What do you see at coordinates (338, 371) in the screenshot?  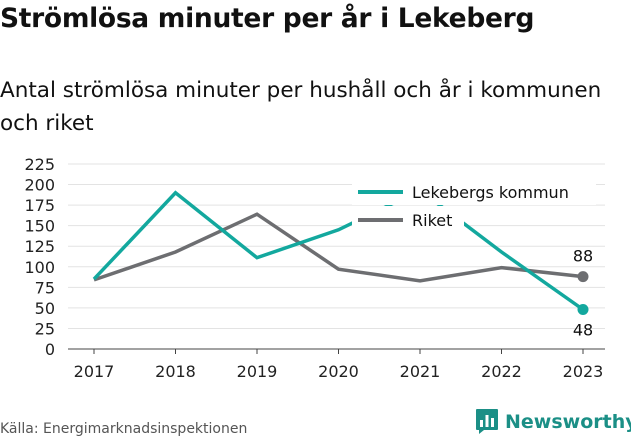 I see `x-tick-label: 2020` at bounding box center [338, 371].